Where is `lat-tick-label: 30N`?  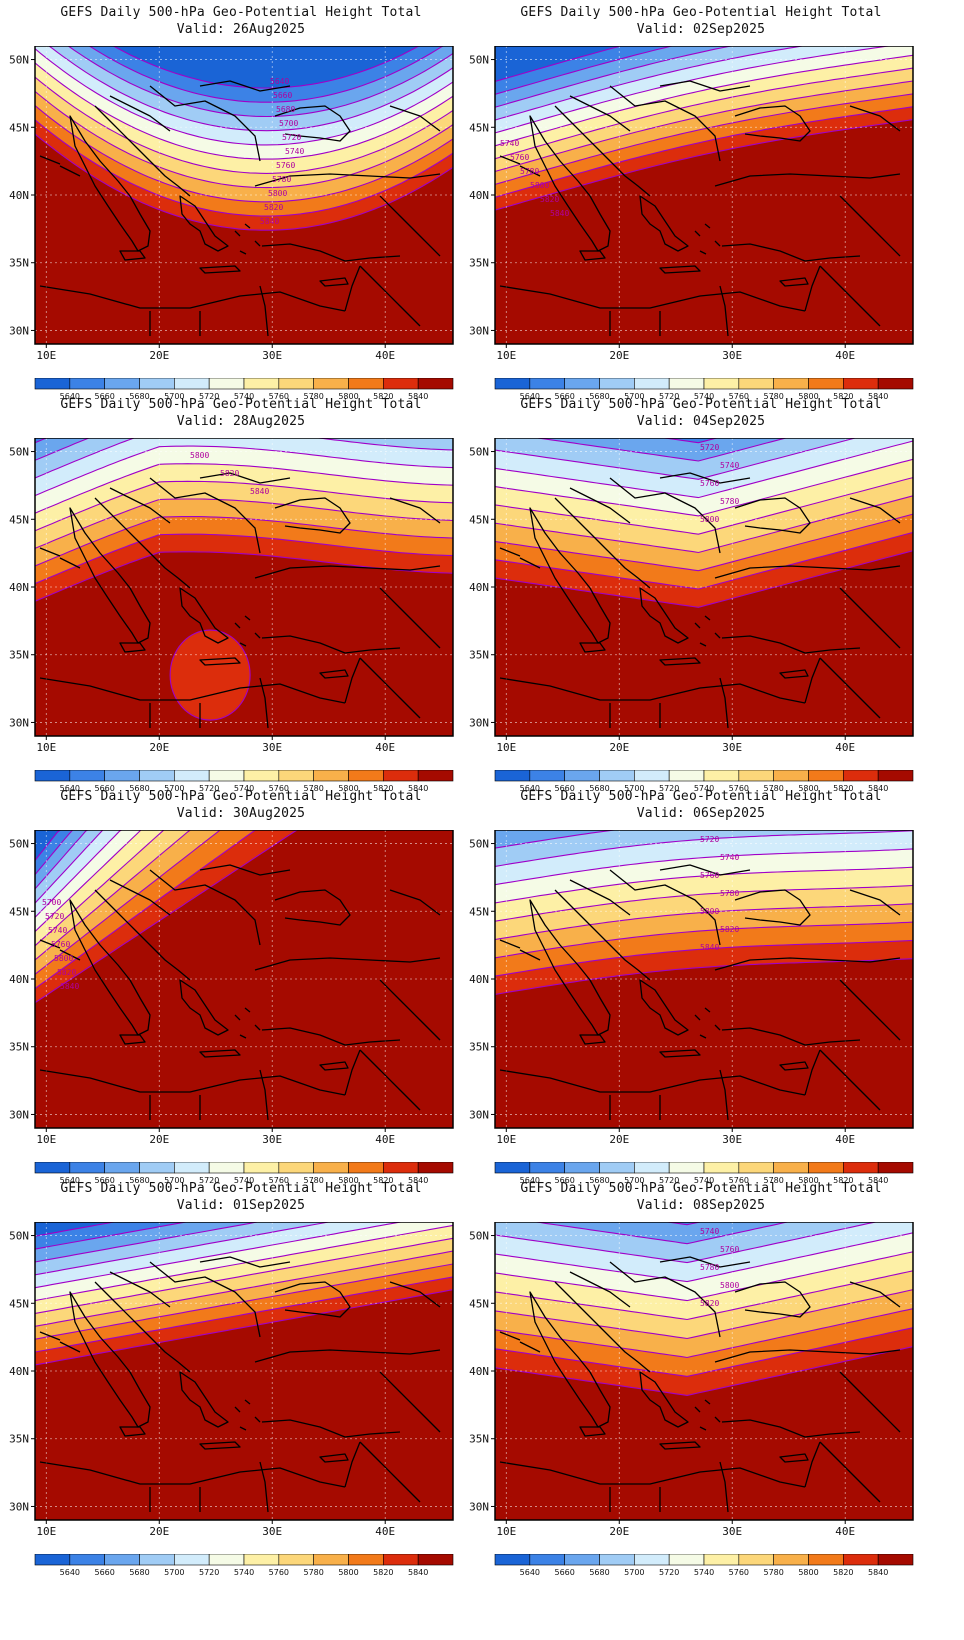 lat-tick-label: 30N is located at coordinates (479, 1506).